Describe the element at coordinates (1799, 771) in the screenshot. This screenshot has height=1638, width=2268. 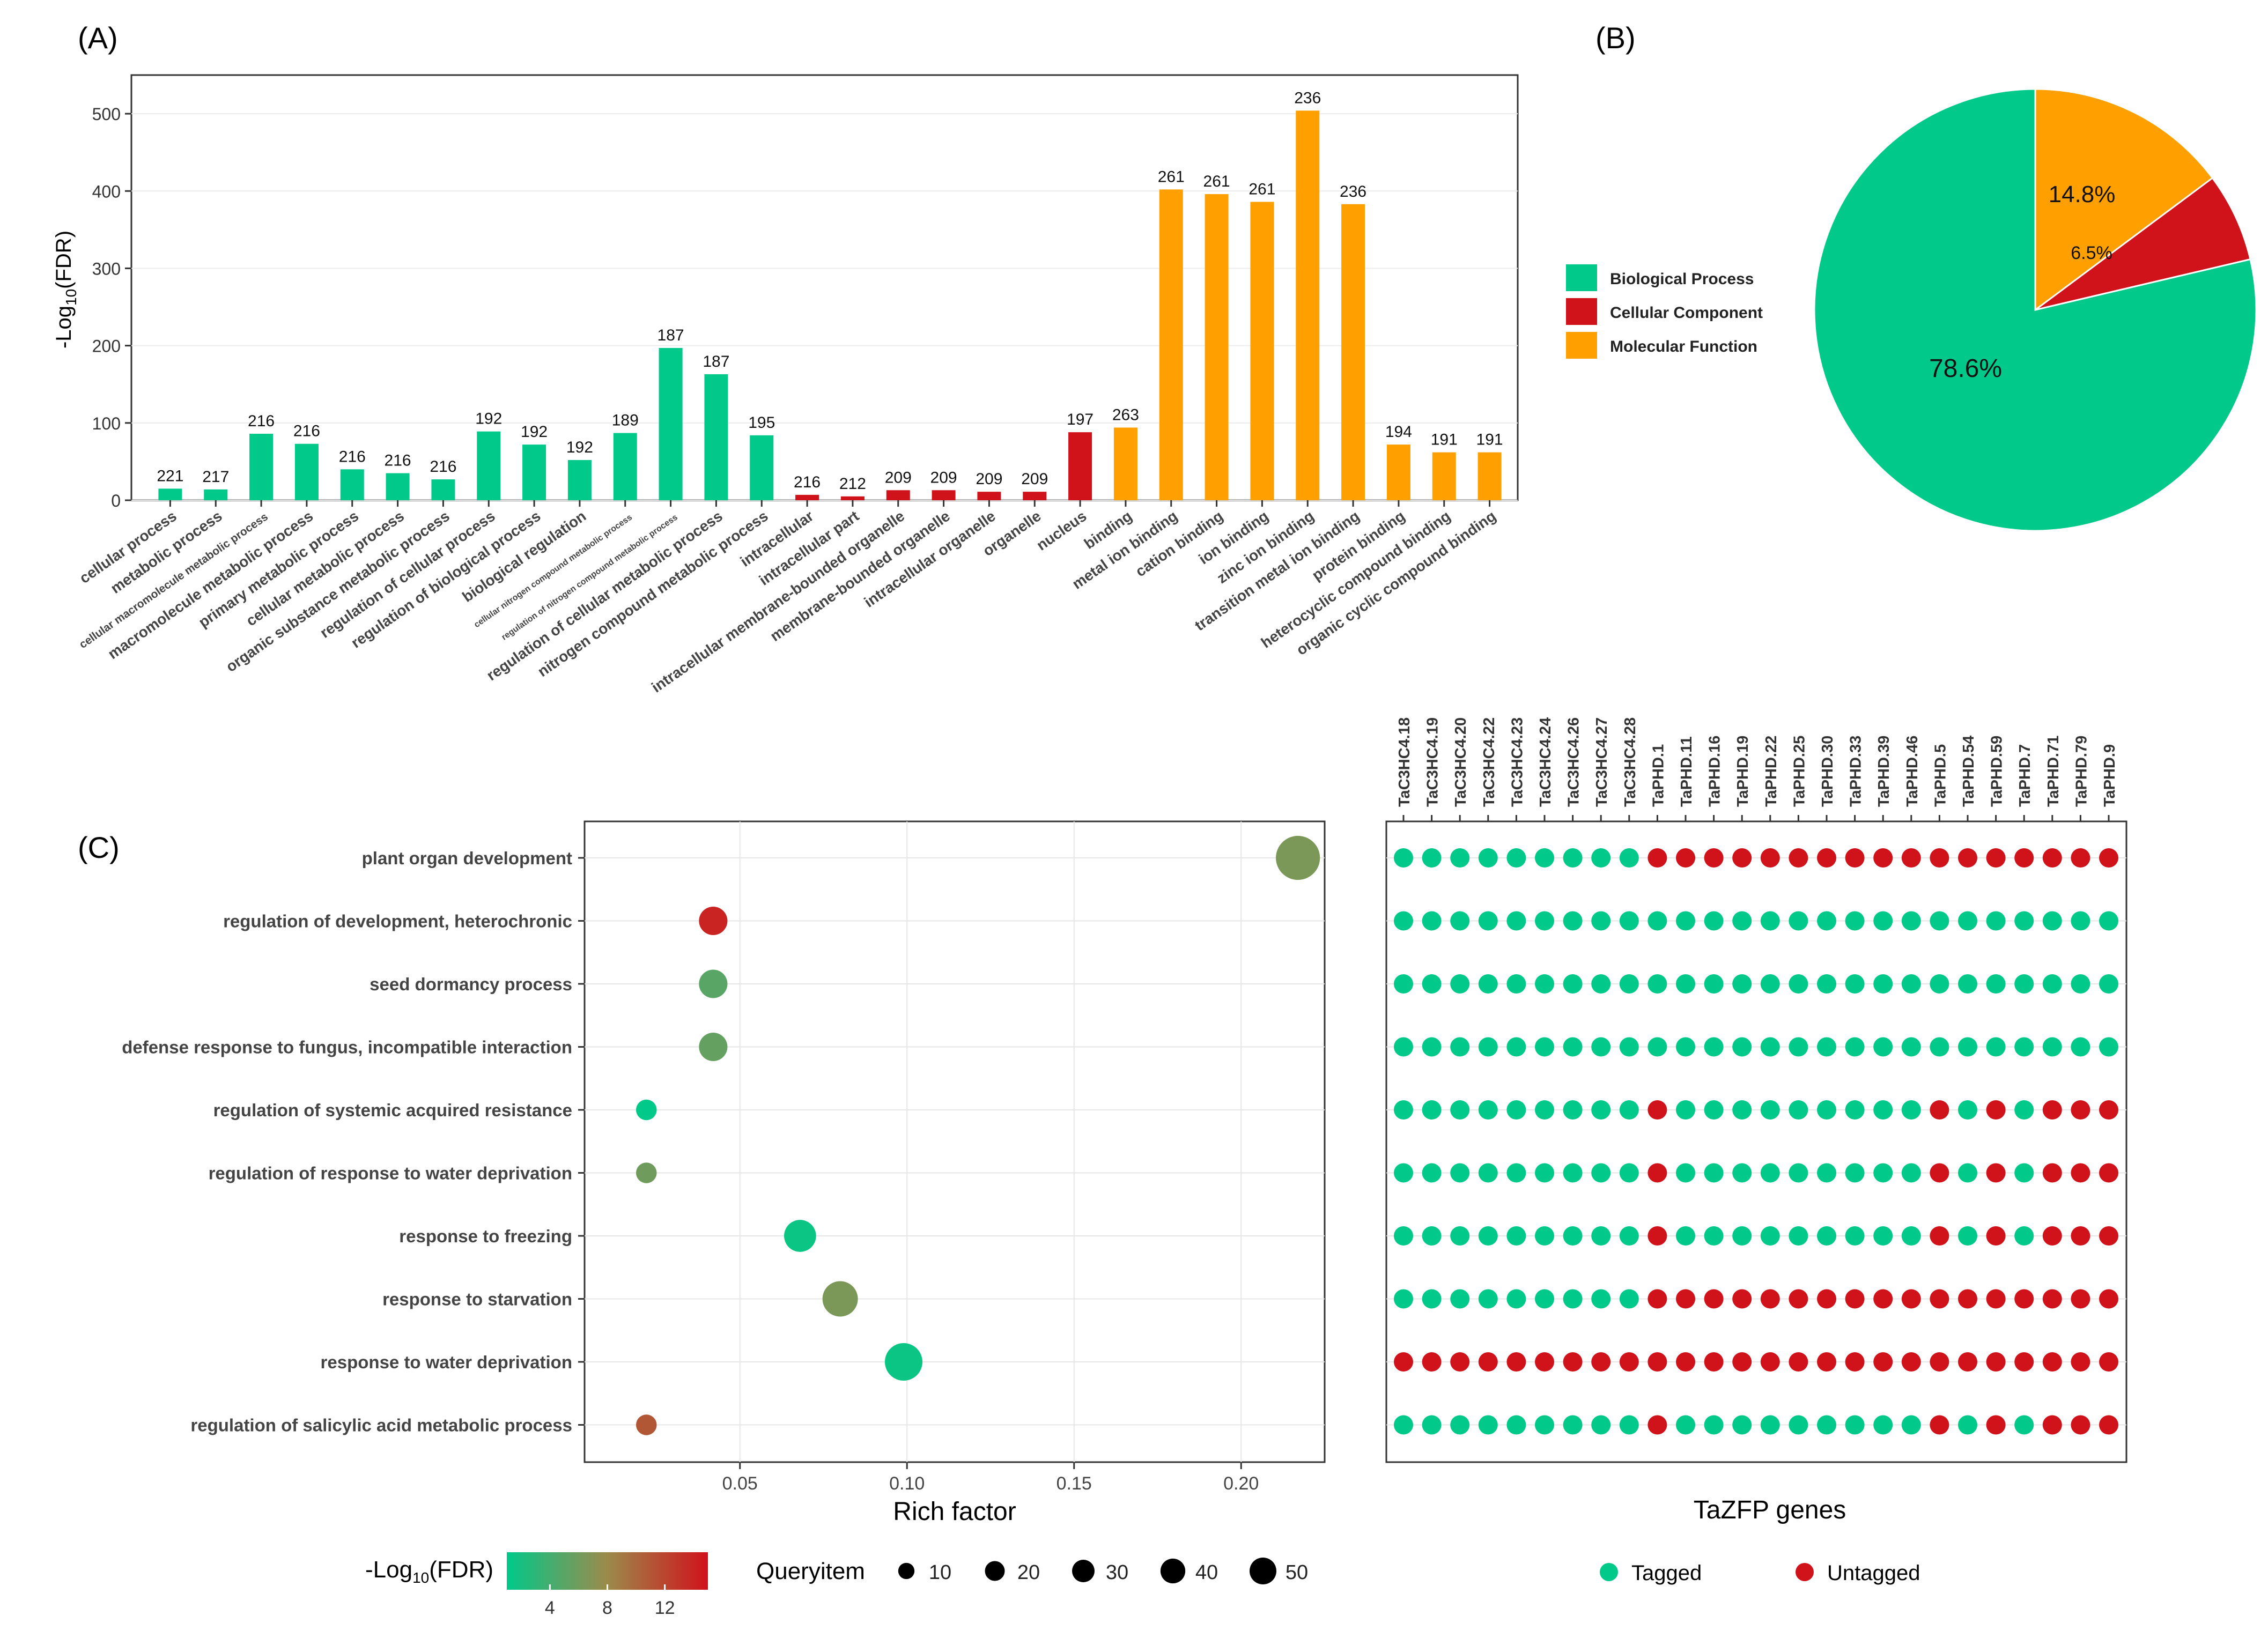
I see `gene-label: TaPHD.25` at that location.